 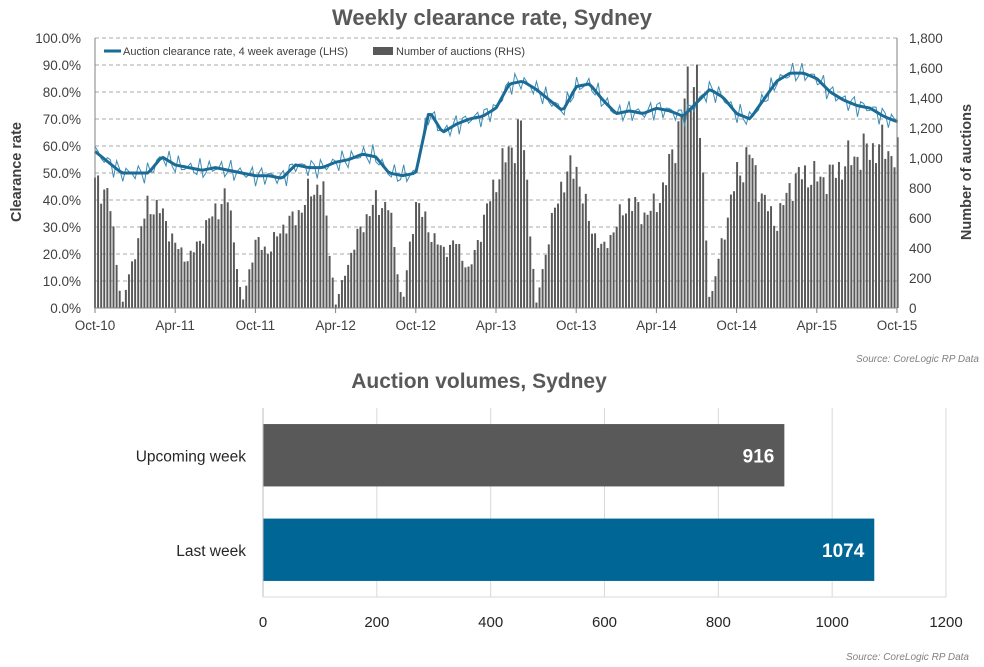 I want to click on x-tick-label: Oct-11, so click(x=256, y=325).